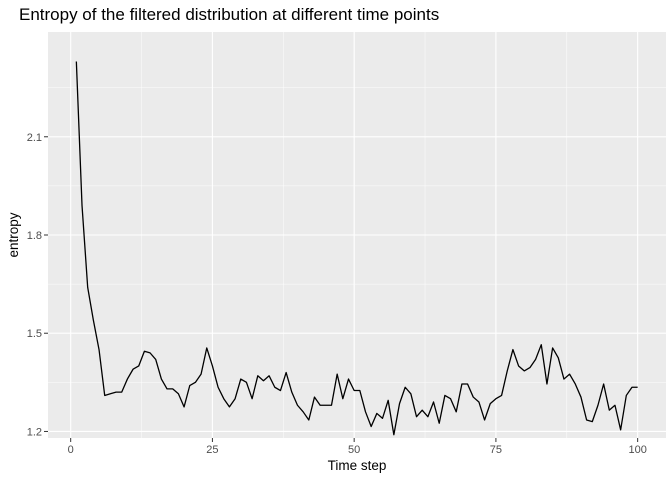 The width and height of the screenshot is (672, 480). I want to click on y-tick-label: 1.8, so click(34, 236).